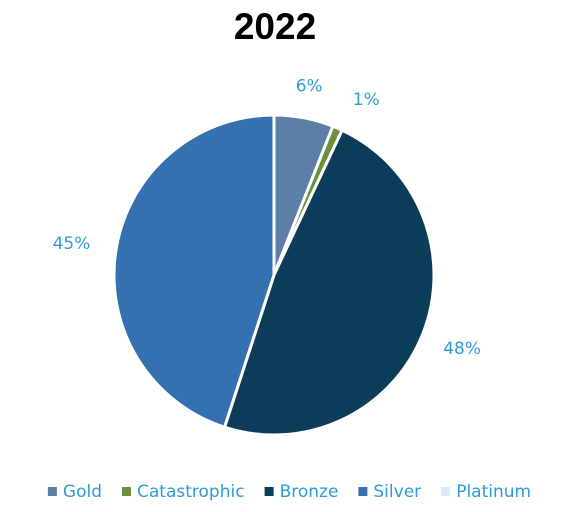  What do you see at coordinates (462, 349) in the screenshot?
I see `data-label-bronze: 48%` at bounding box center [462, 349].